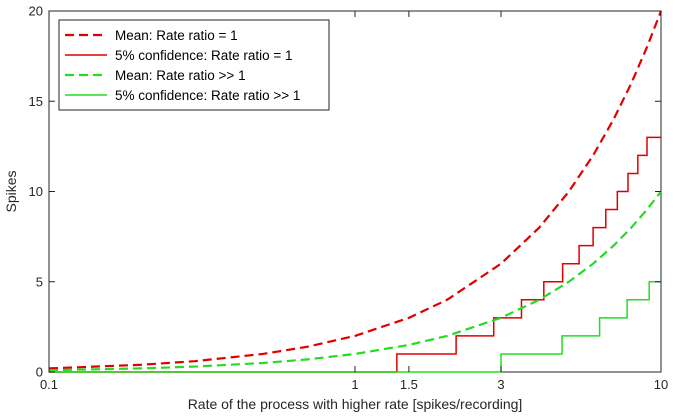 The image size is (675, 417). What do you see at coordinates (39, 372) in the screenshot?
I see `y-tick-label: 0` at bounding box center [39, 372].